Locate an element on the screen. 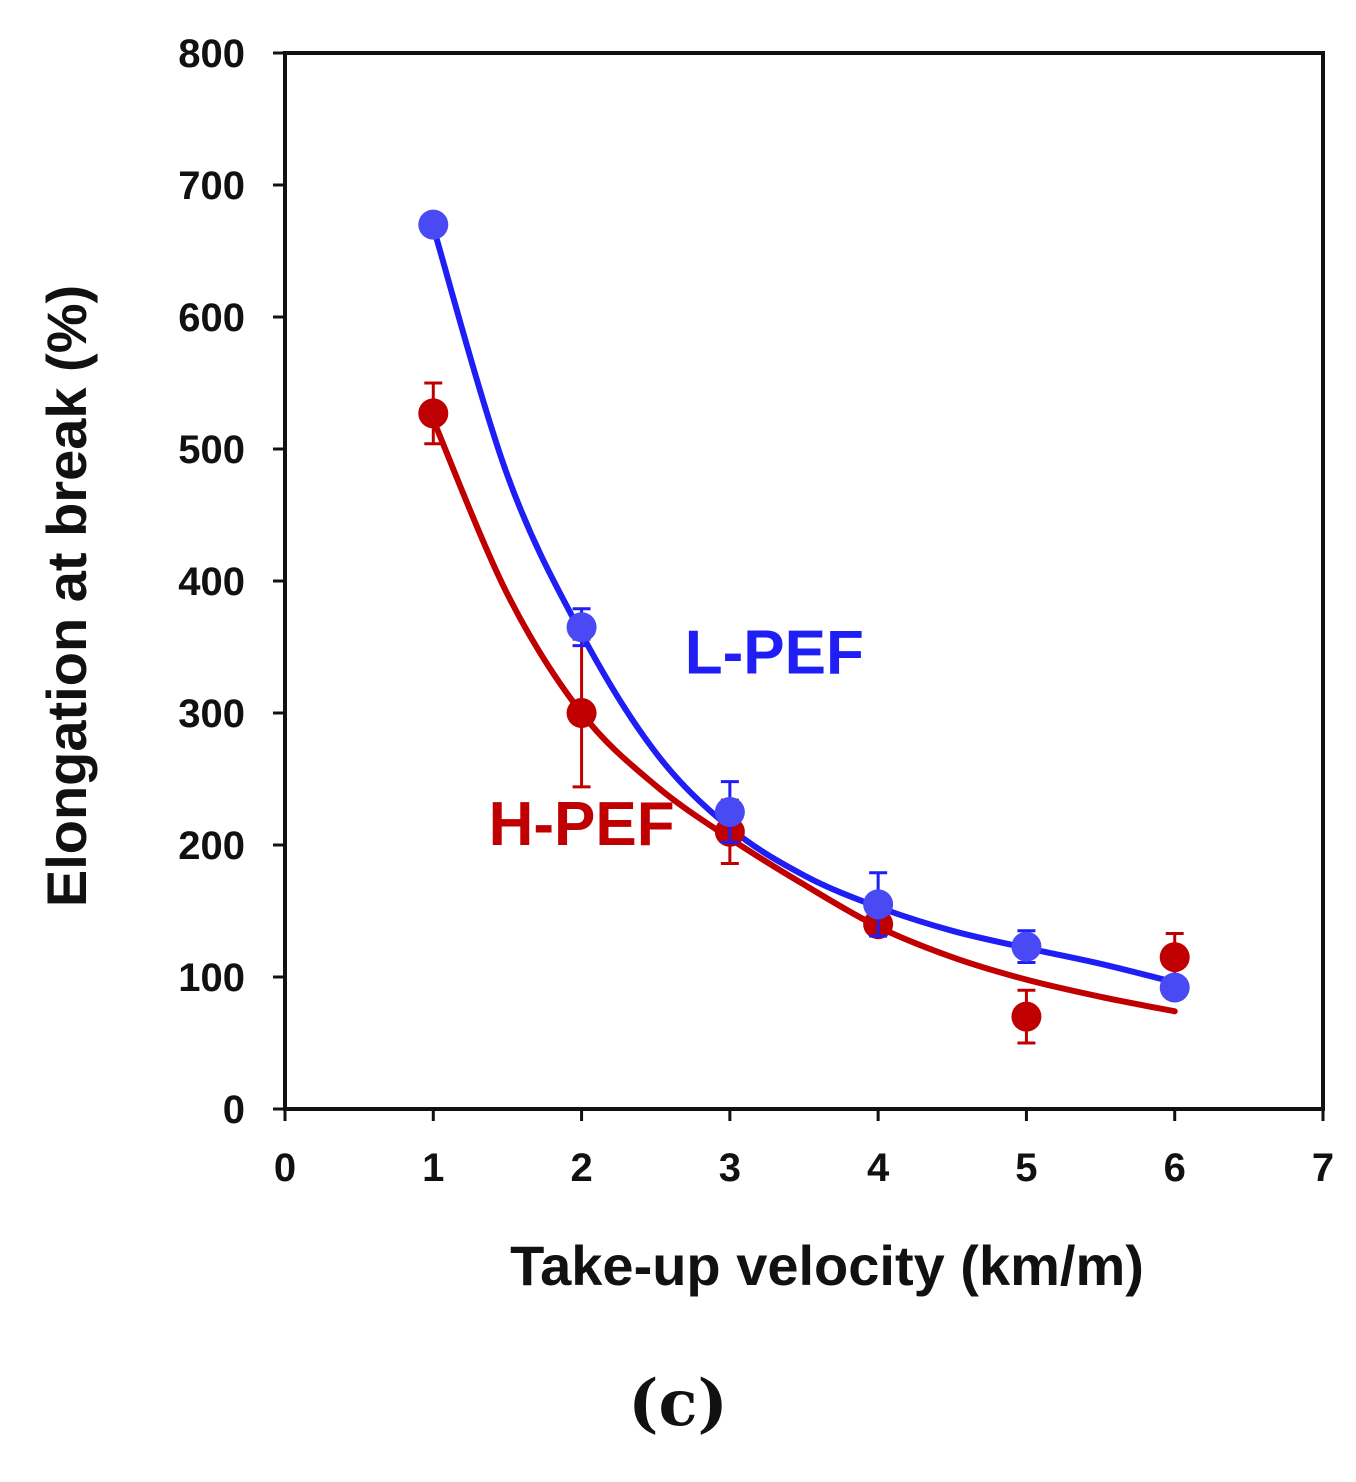  y-tick-label: 800 is located at coordinates (211, 54).